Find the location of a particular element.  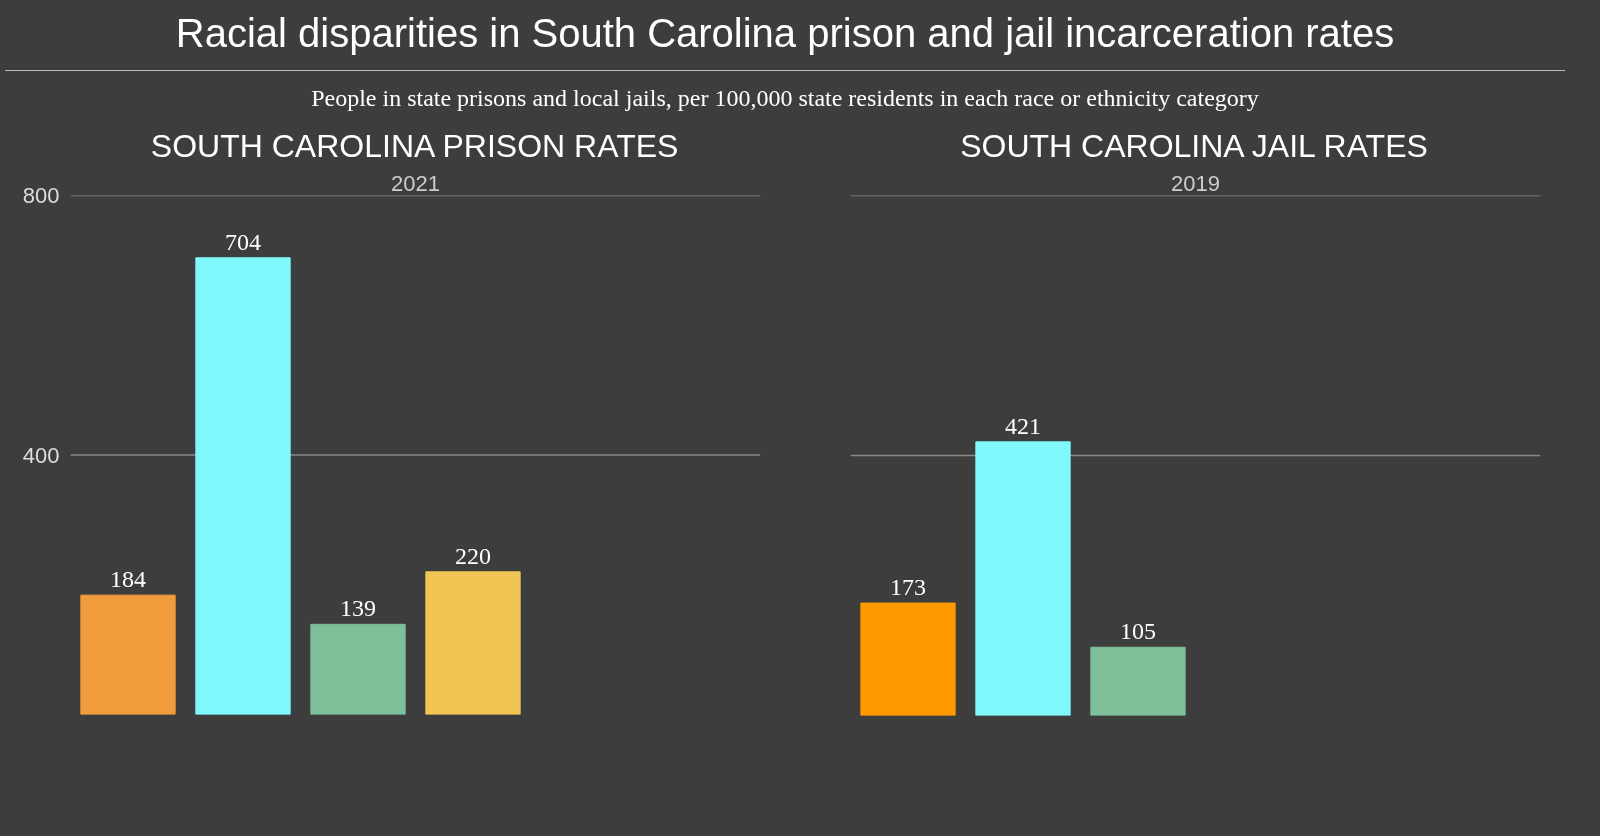

data-label: 704 is located at coordinates (243, 242).